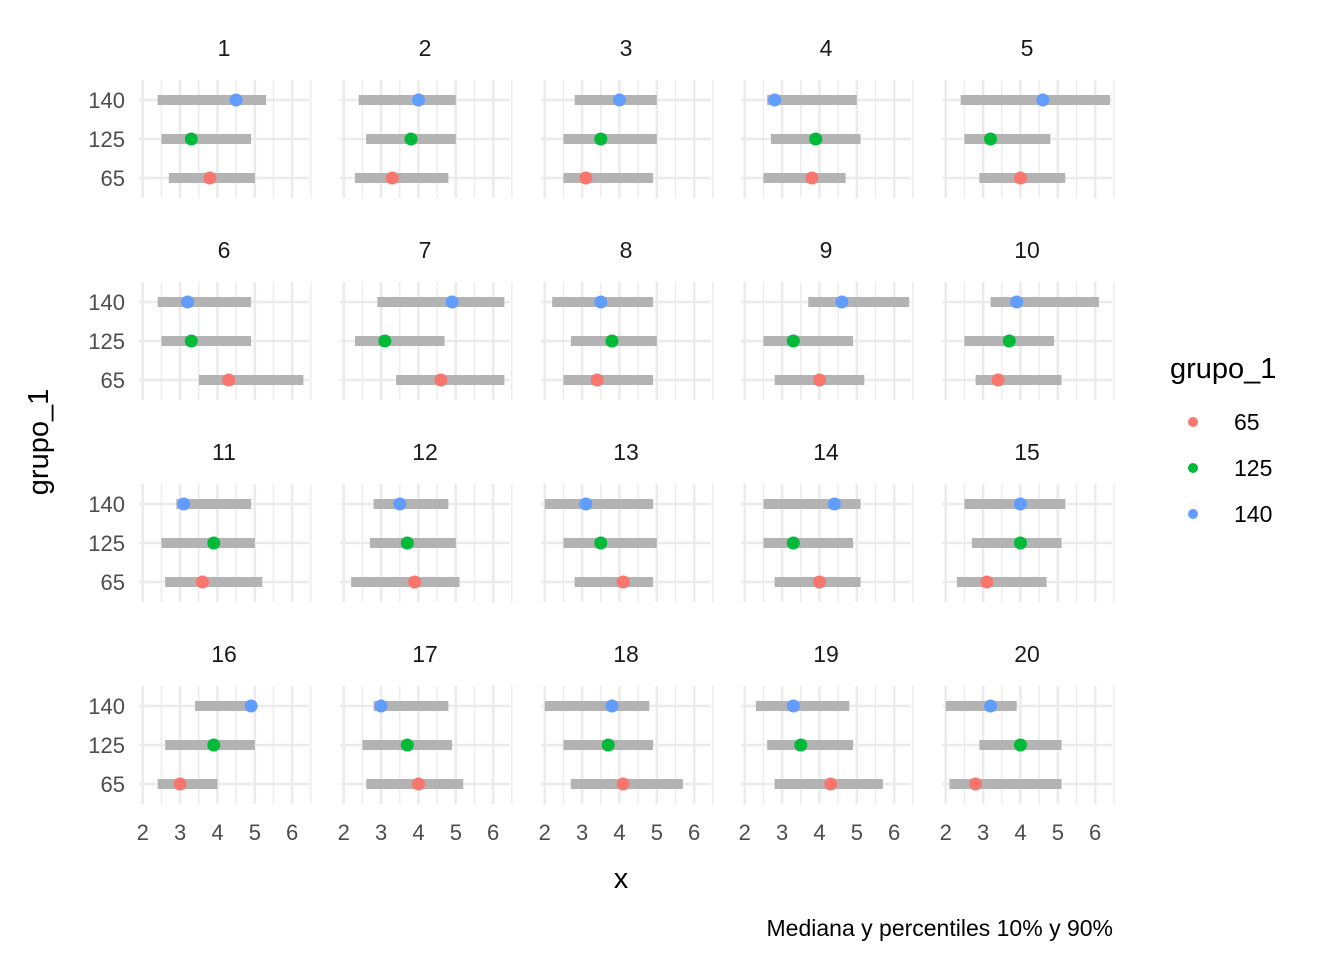 The width and height of the screenshot is (1344, 960). Describe the element at coordinates (627, 318) in the screenshot. I see `facet-panel-8: 8` at that location.